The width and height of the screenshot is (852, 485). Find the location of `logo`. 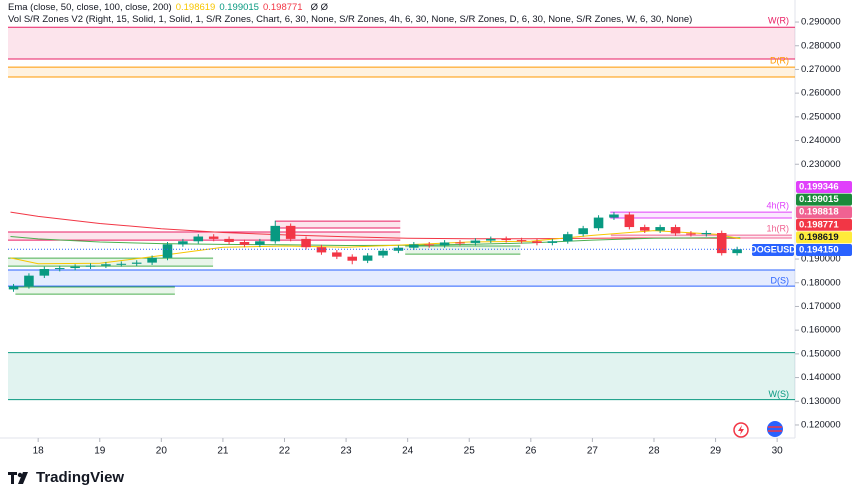

logo is located at coordinates (18, 478).